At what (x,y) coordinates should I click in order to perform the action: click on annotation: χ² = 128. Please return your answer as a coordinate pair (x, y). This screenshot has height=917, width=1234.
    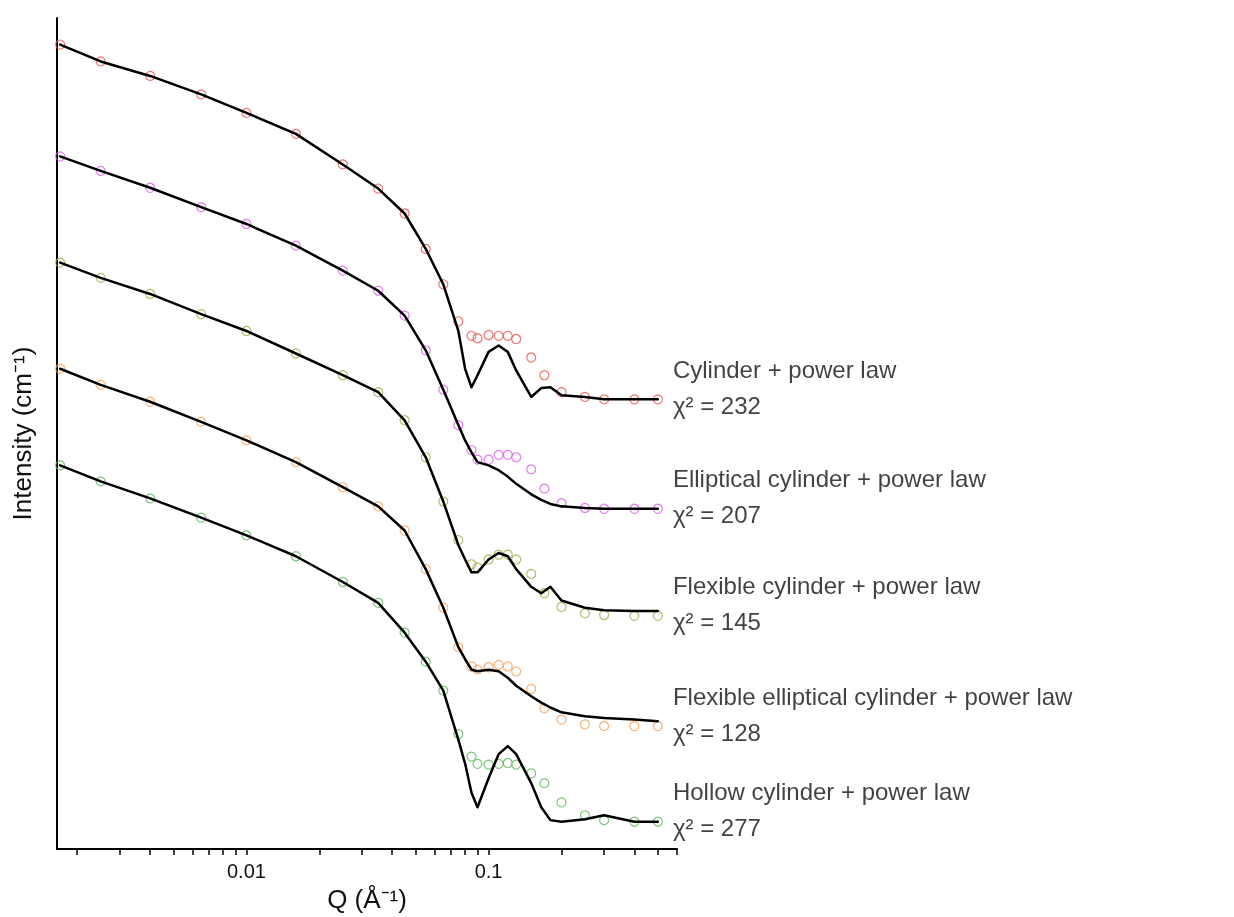
    Looking at the image, I should click on (716, 732).